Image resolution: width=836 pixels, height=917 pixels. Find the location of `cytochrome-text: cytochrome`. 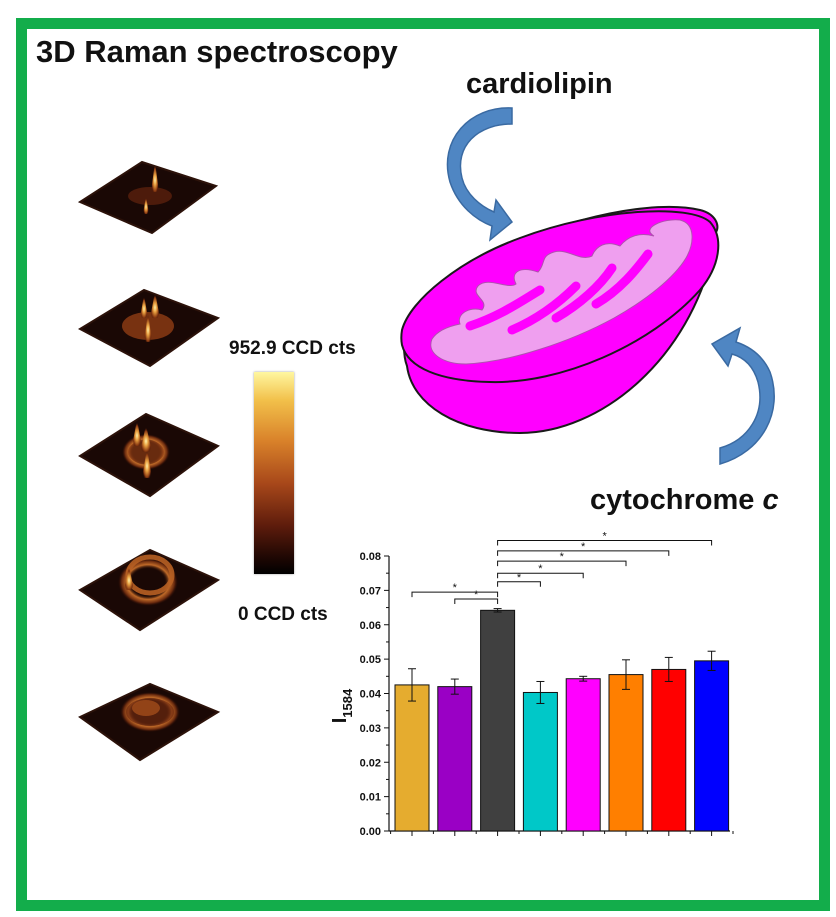

cytochrome-text: cytochrome is located at coordinates (676, 500).